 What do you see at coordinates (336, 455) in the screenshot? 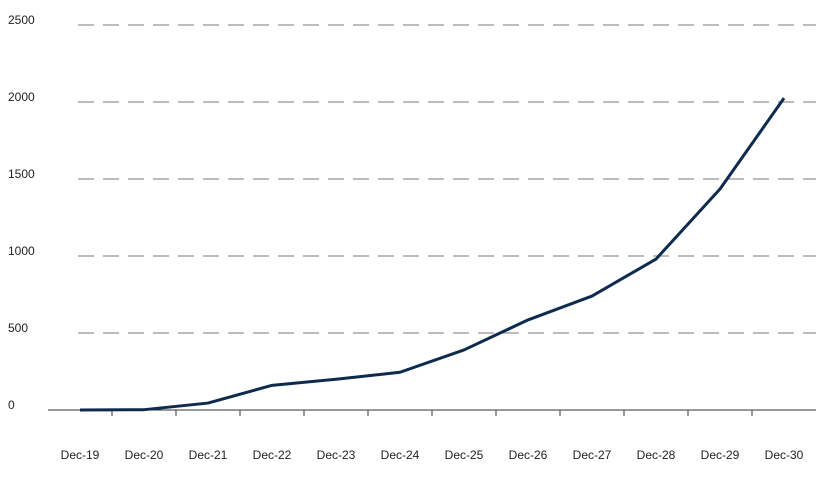
I see `x-tick-label: Dec-23` at bounding box center [336, 455].